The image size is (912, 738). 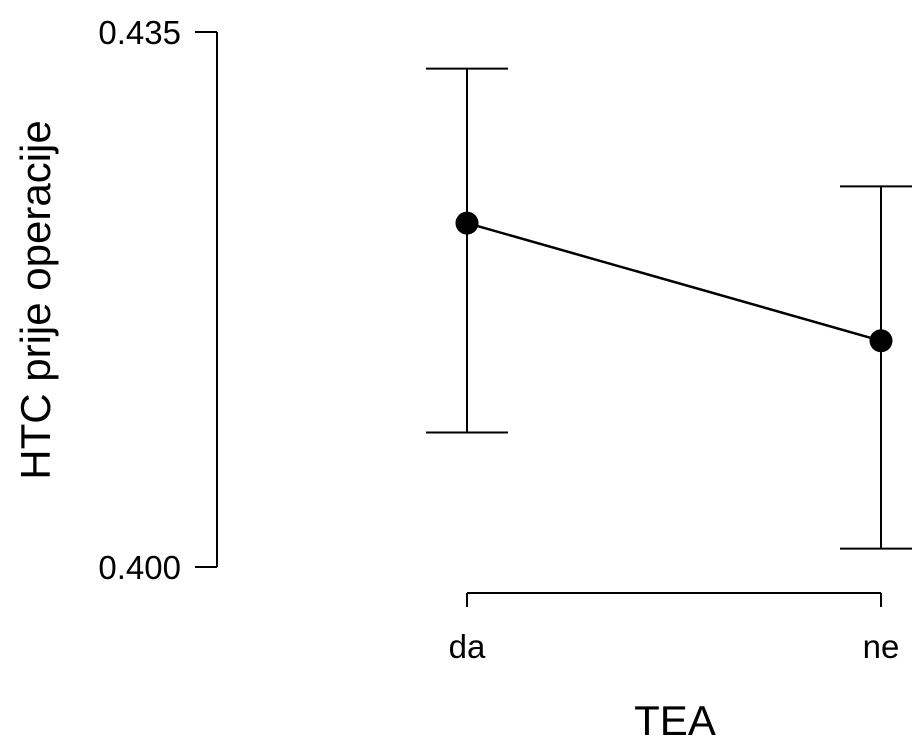 What do you see at coordinates (35, 299) in the screenshot?
I see `y-axis-title: HTC prije operacije` at bounding box center [35, 299].